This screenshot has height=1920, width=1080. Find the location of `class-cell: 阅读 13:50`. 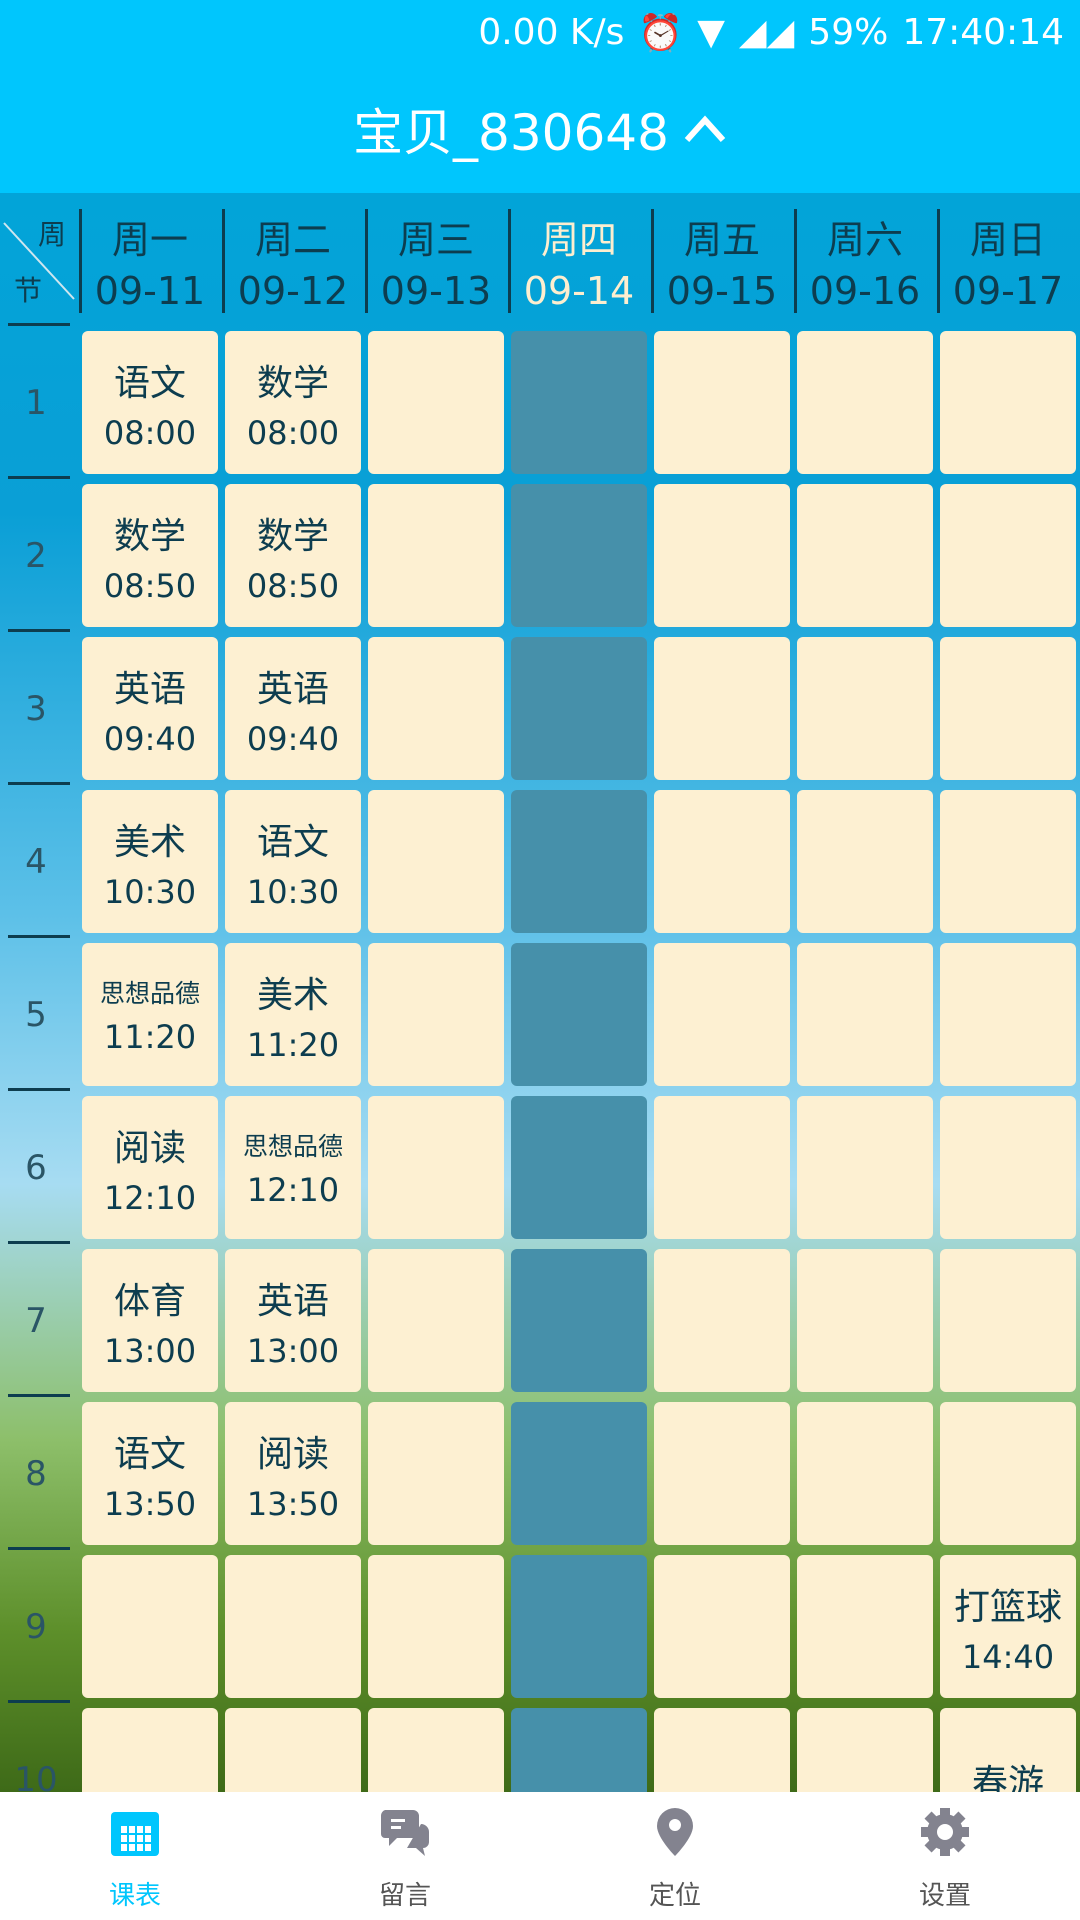

class-cell: 阅读 13:50 is located at coordinates (293, 1473).